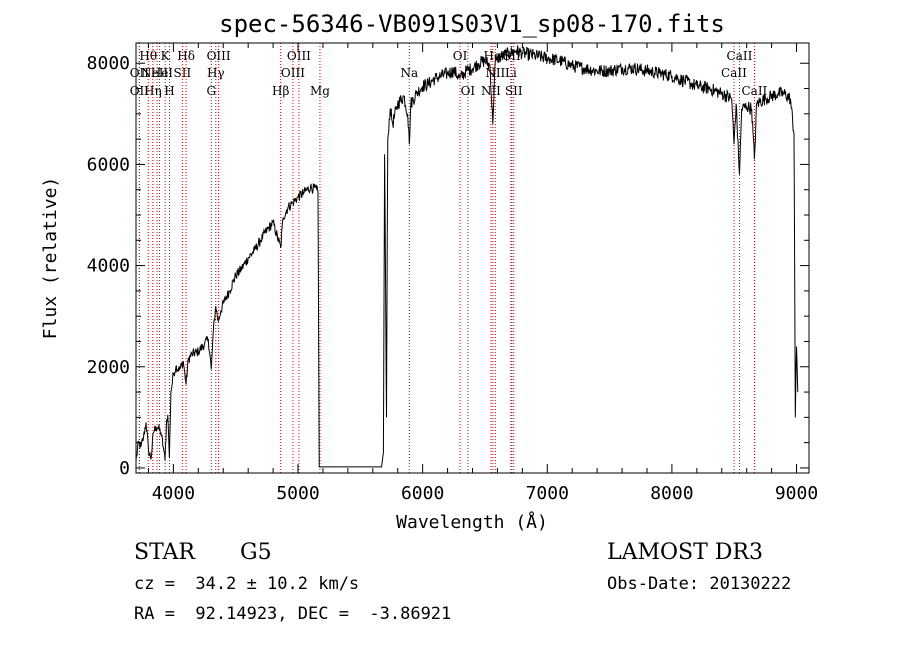 Image resolution: width=900 pixels, height=649 pixels. I want to click on spectral-line-label: Hδ, so click(186, 56).